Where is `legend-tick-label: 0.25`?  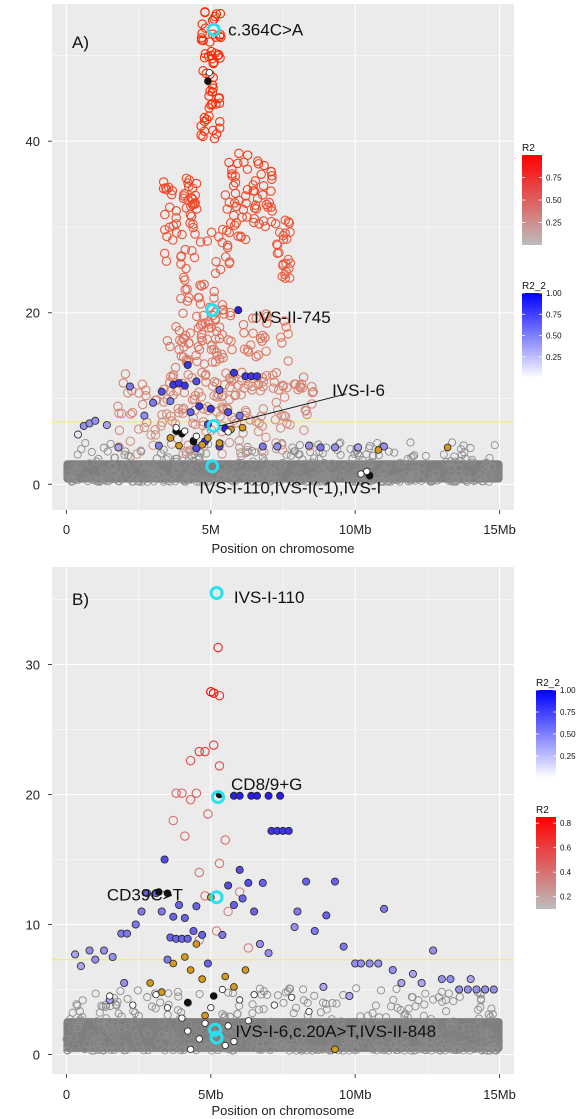
legend-tick-label: 0.25 is located at coordinates (568, 756).